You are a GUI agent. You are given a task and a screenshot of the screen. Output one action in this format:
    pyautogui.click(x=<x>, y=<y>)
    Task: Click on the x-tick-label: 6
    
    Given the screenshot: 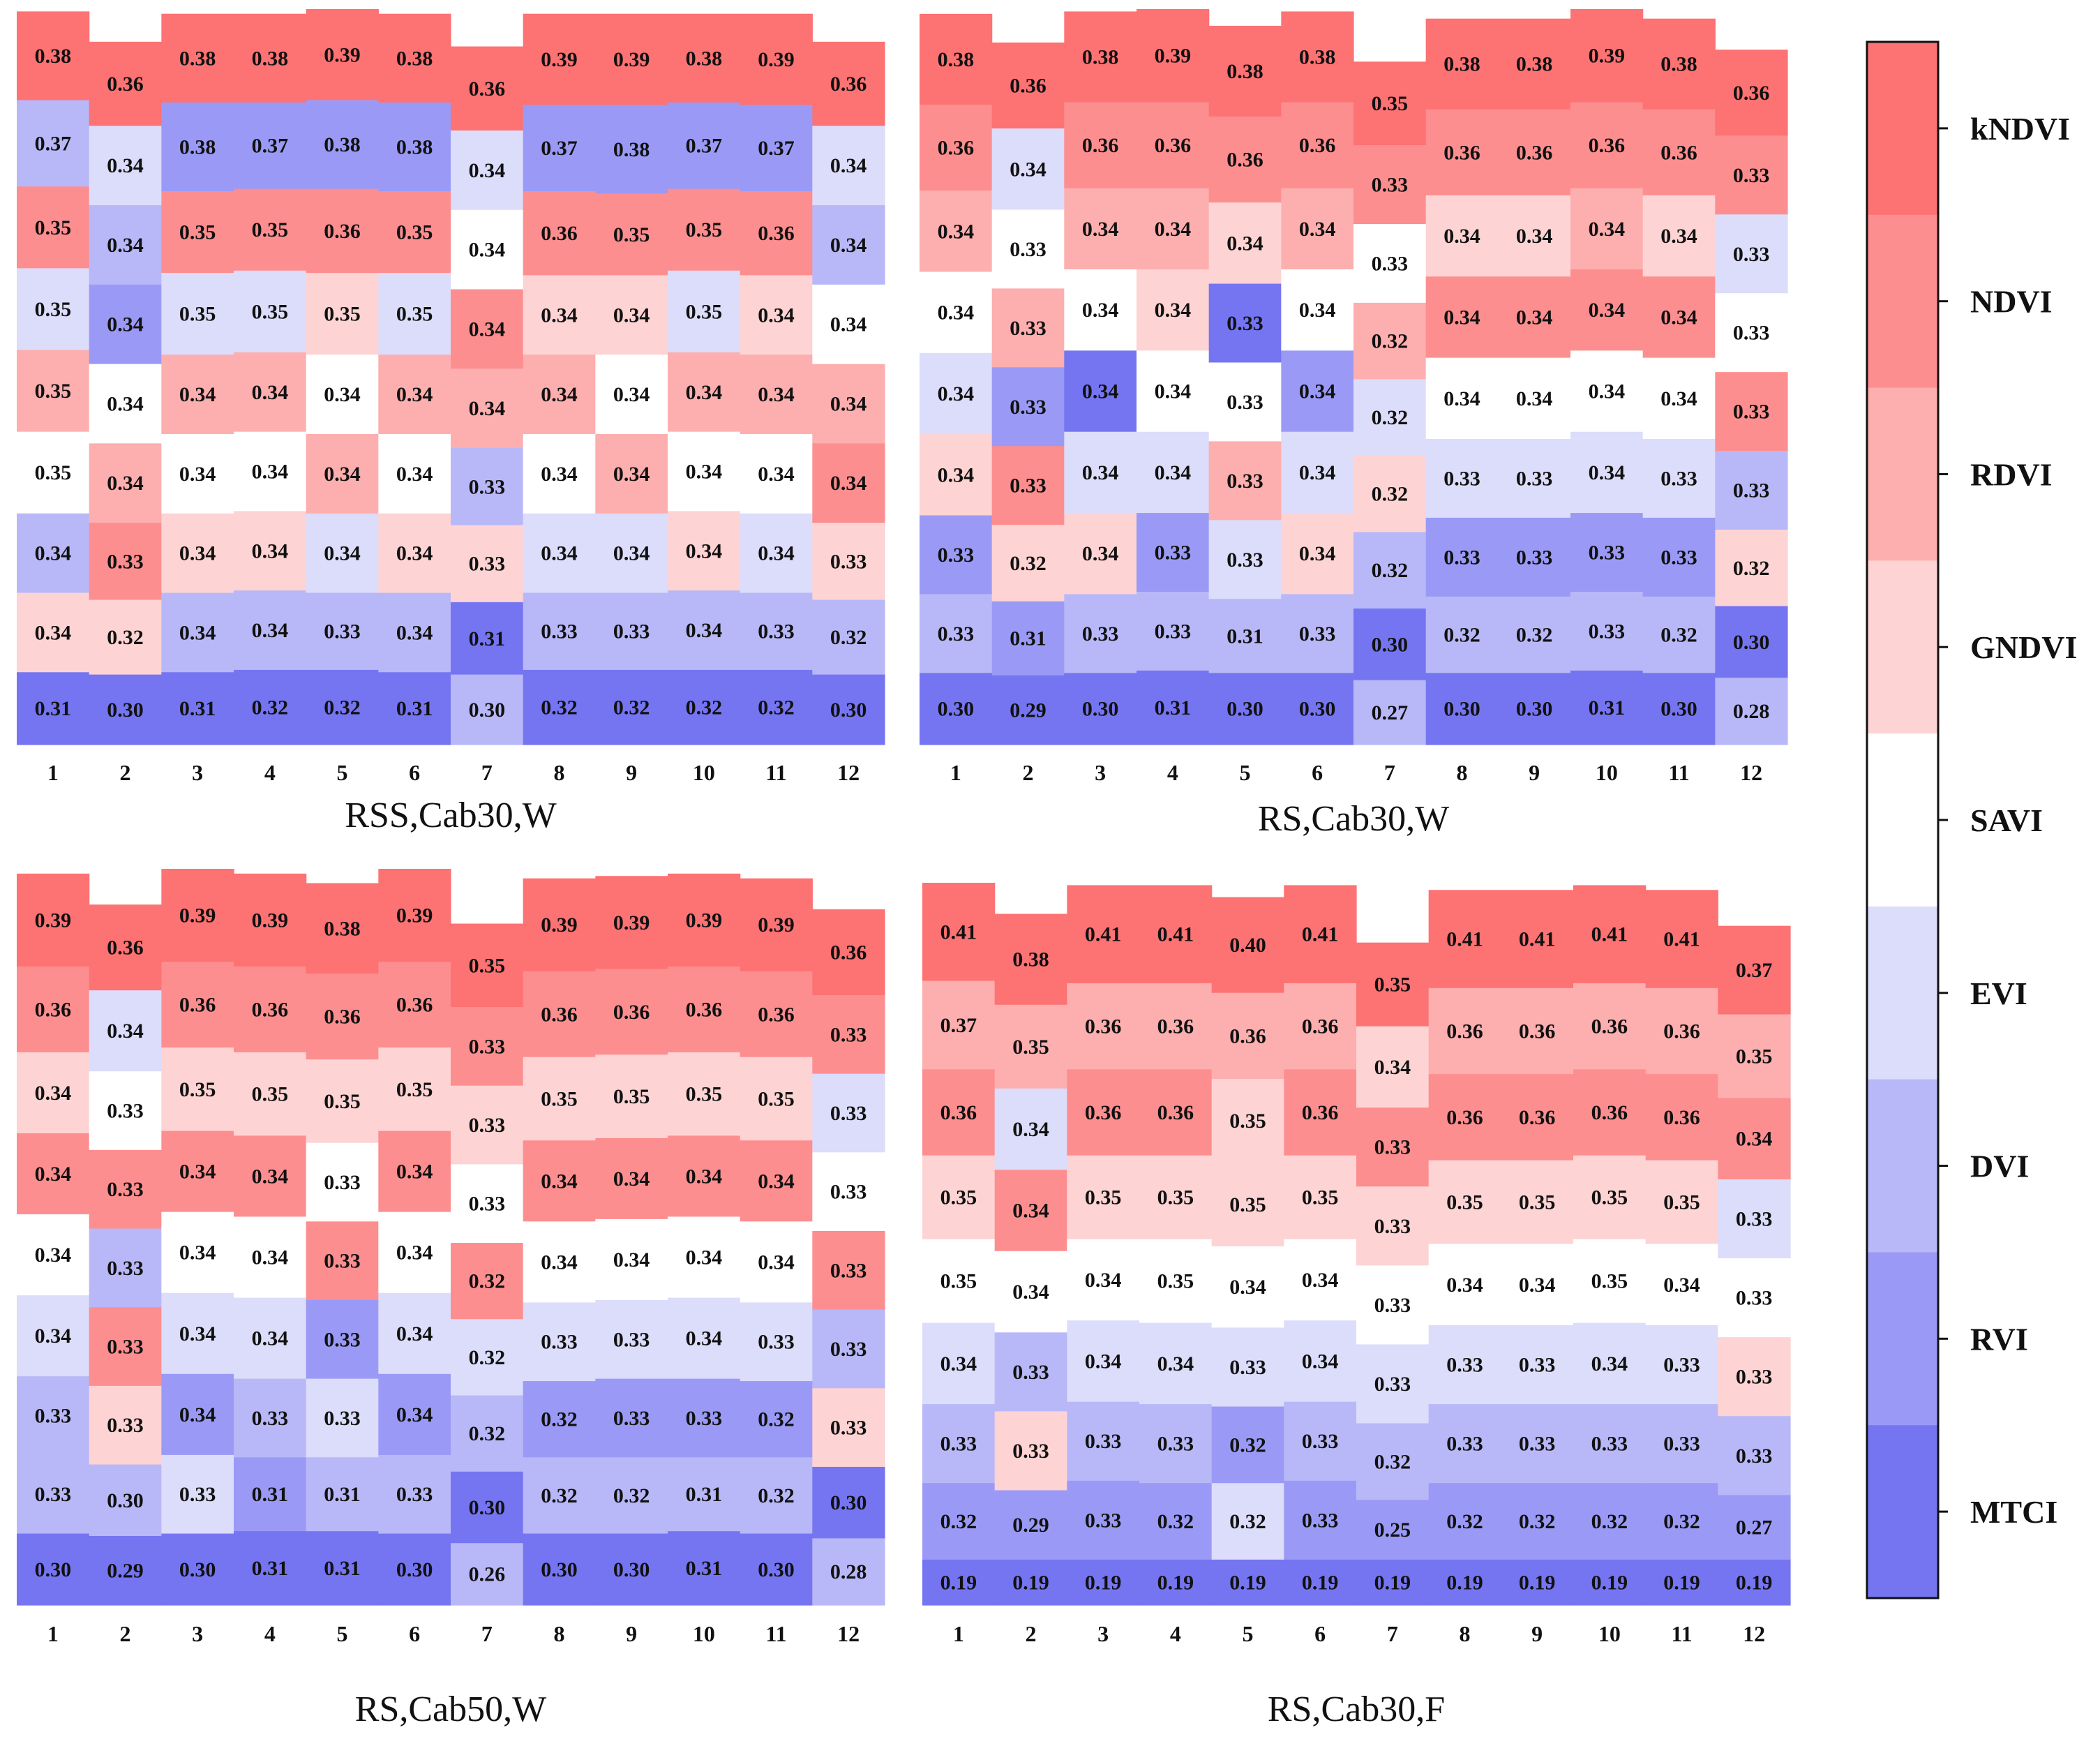 What is the action you would take?
    pyautogui.click(x=414, y=773)
    